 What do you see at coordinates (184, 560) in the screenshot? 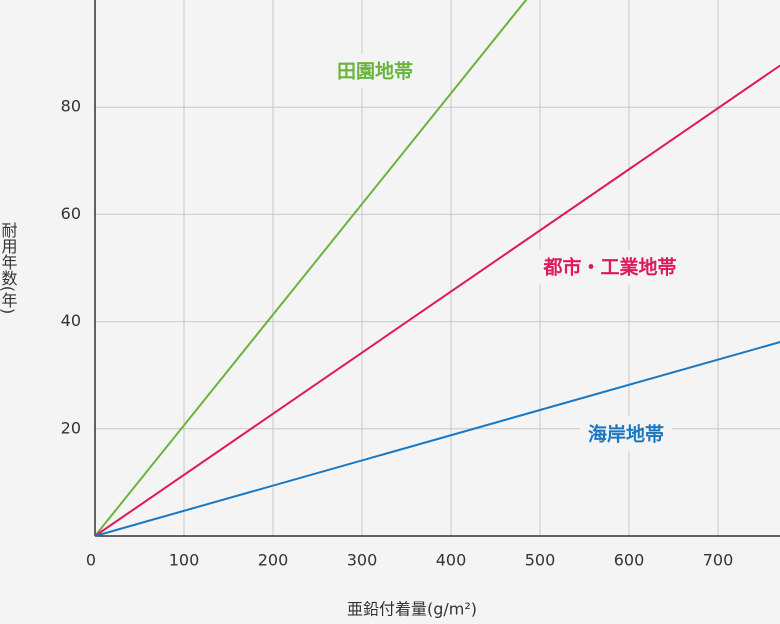
I see `x-tick-label: 100` at bounding box center [184, 560].